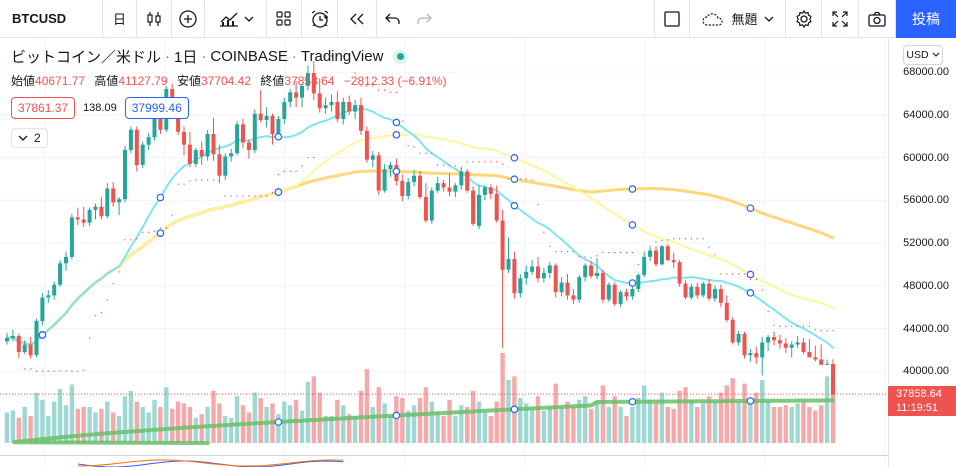 The image size is (956, 467). Describe the element at coordinates (100, 108) in the screenshot. I see `spread-value: 138.09` at that location.